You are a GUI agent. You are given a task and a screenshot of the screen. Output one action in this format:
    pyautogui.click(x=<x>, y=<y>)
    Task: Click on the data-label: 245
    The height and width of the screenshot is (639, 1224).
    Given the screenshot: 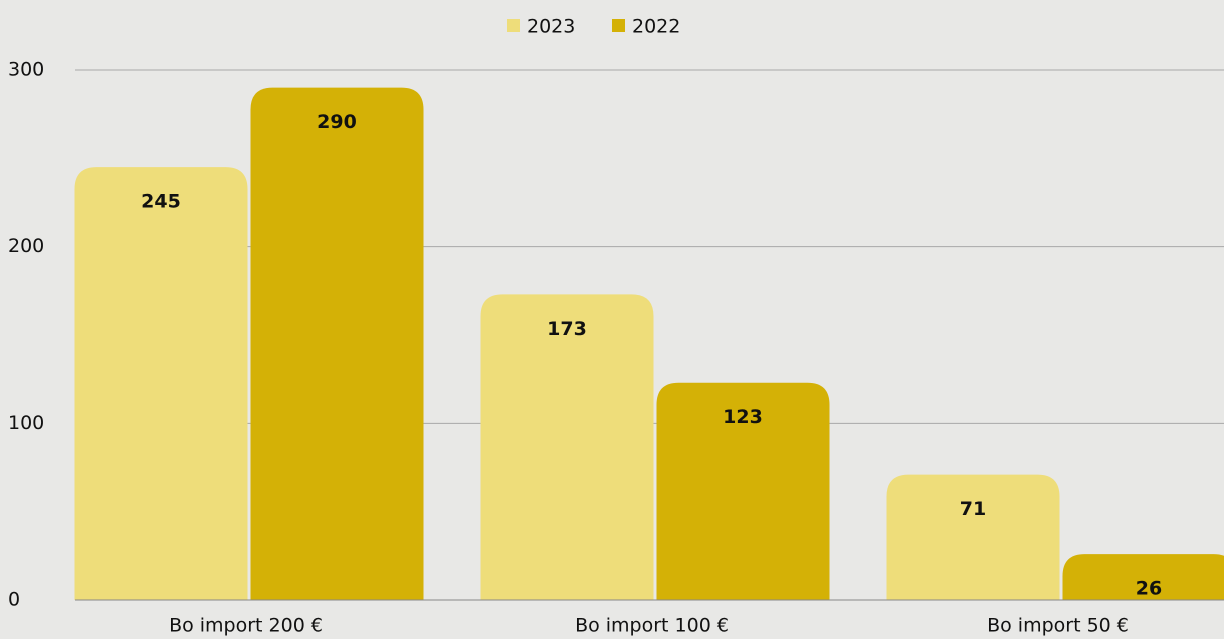 What is the action you would take?
    pyautogui.click(x=161, y=202)
    